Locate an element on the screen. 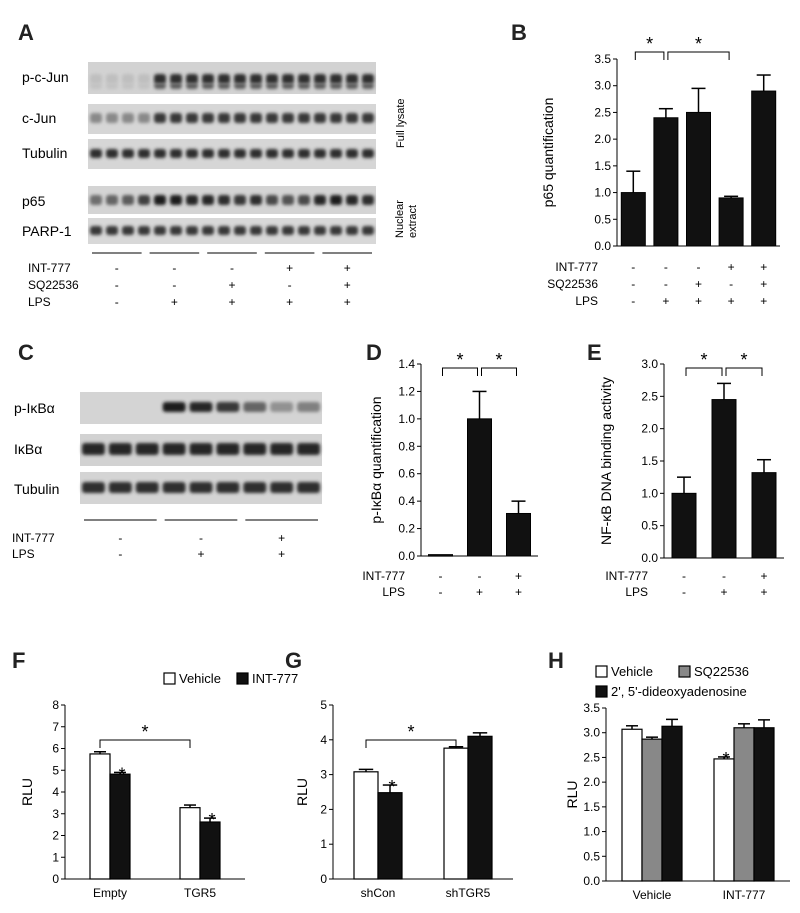 This screenshot has height=913, width=800. panel-letter-f: F is located at coordinates (18, 660).